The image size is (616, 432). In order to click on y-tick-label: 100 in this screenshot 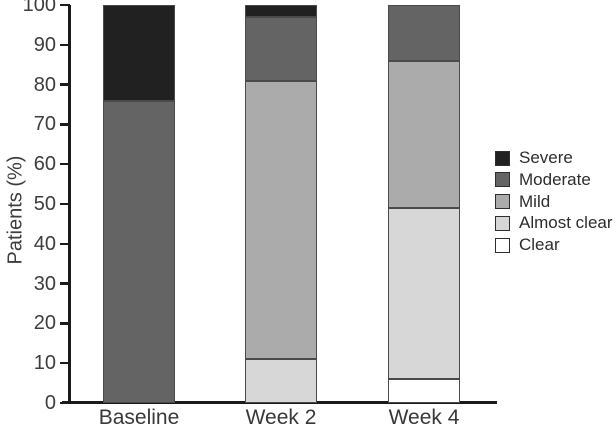, I will do `click(39, 8)`.